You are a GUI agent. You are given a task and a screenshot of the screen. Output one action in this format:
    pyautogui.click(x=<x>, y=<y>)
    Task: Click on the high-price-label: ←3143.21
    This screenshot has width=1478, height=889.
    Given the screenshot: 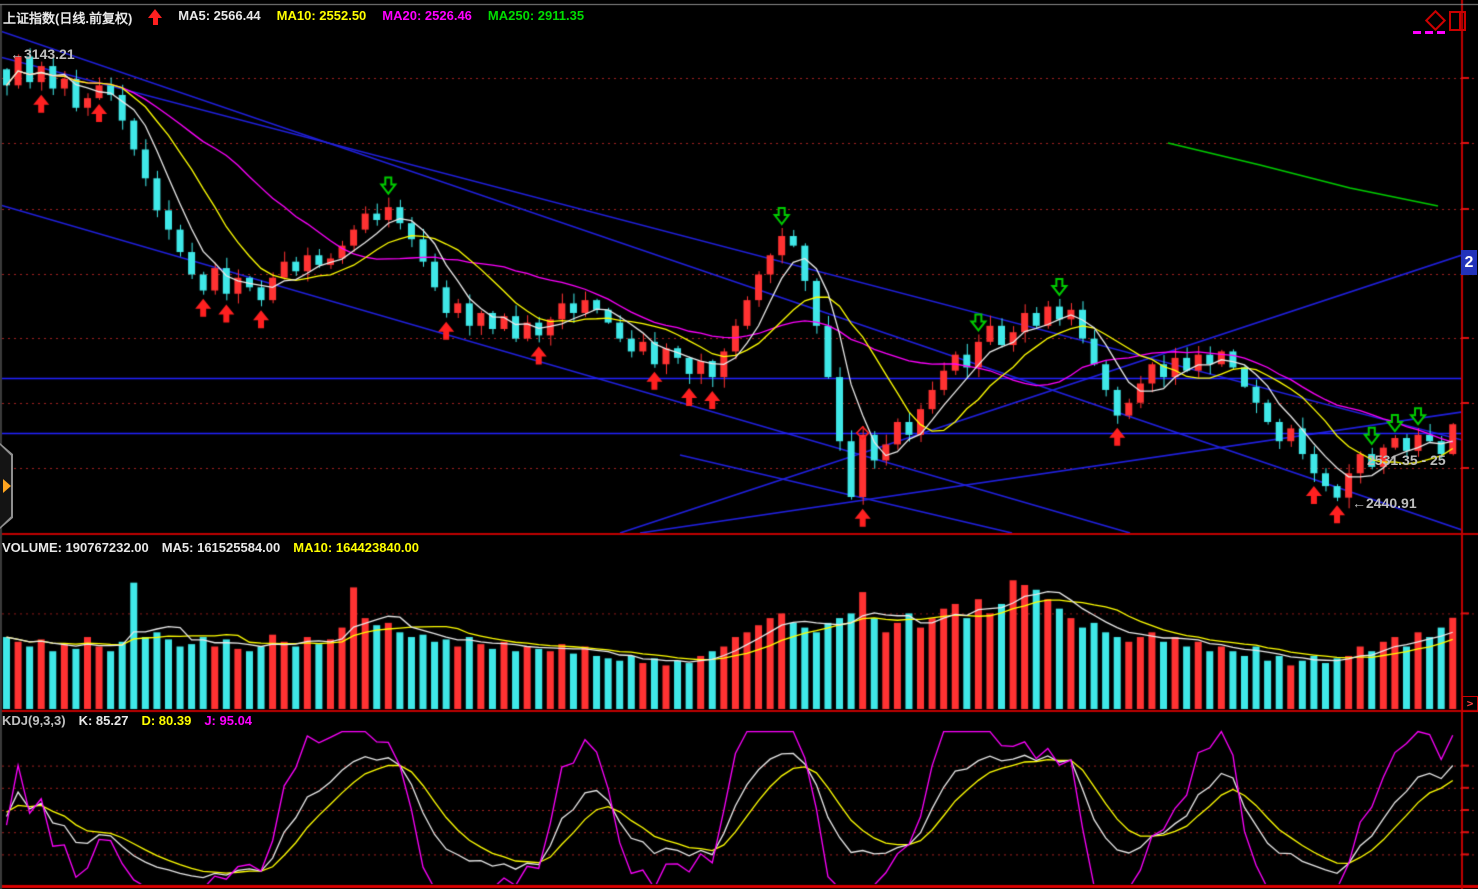 What is the action you would take?
    pyautogui.click(x=42, y=54)
    